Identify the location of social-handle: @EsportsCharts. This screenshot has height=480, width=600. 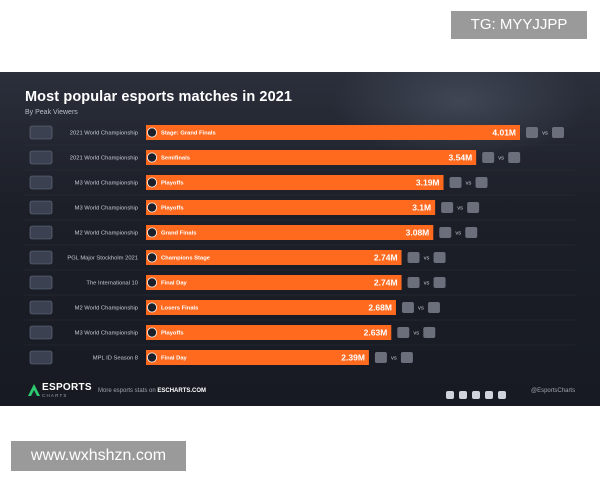
(553, 391).